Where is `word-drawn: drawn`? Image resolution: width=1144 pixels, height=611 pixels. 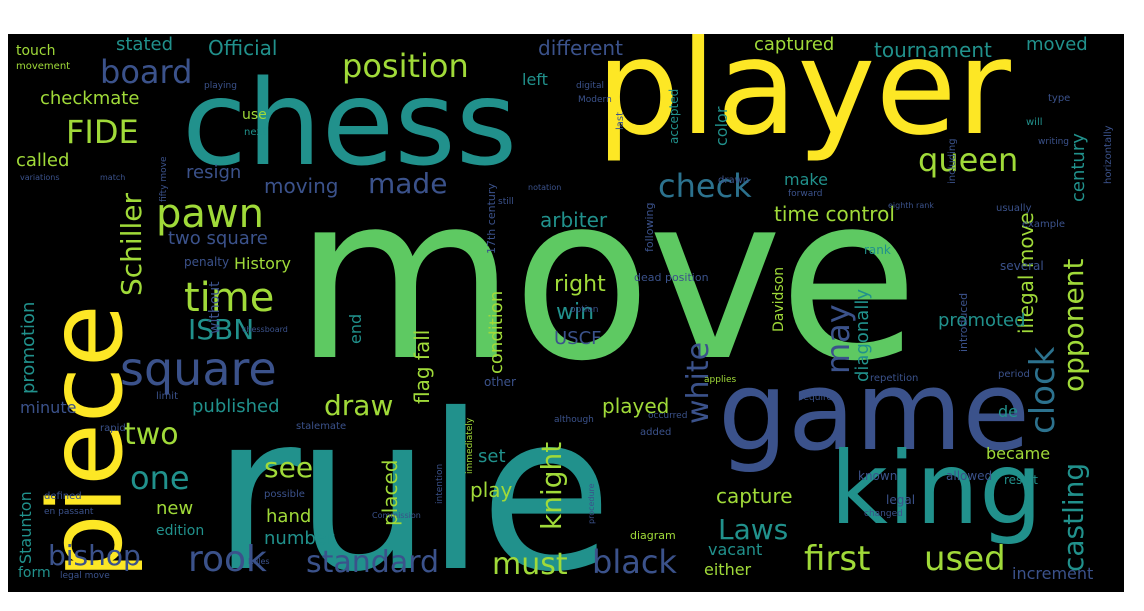
word-drawn: drawn is located at coordinates (734, 180).